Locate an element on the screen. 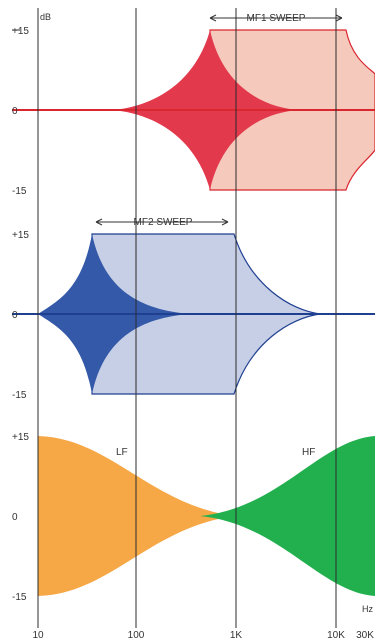 Image resolution: width=375 pixels, height=641 pixels. frequency-tick-label: 30K is located at coordinates (365, 635).